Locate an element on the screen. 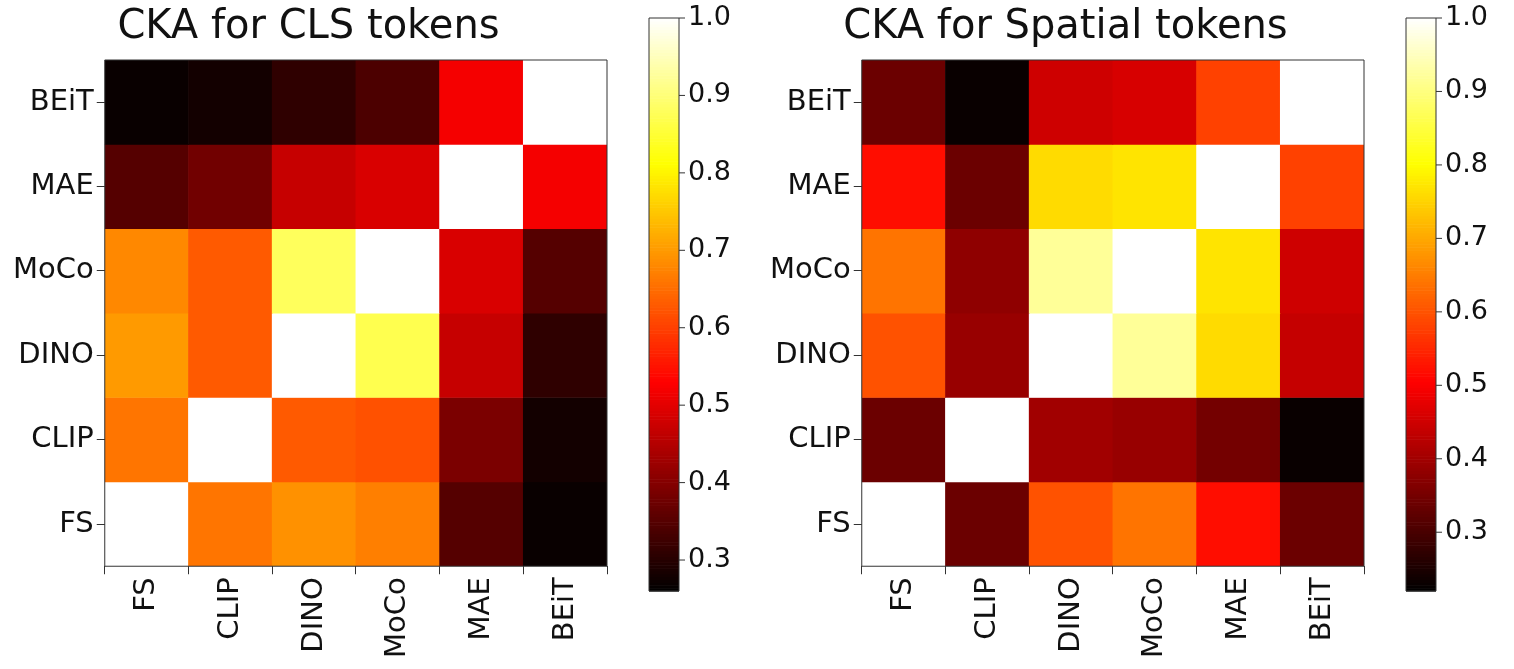 The image size is (1514, 669). chart-title: CKA for CLS tokens is located at coordinates (308, 24).